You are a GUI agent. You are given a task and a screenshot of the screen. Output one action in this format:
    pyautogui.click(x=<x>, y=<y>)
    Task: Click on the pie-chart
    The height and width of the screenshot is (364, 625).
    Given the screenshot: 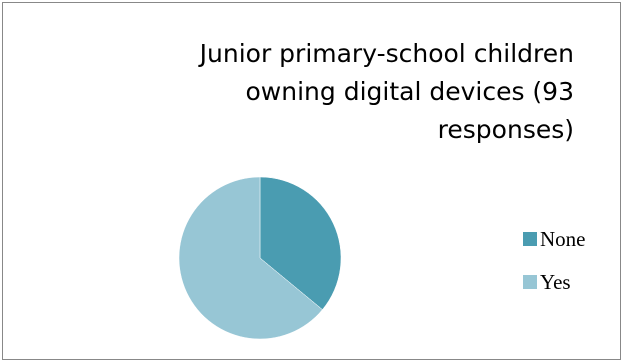 What is the action you would take?
    pyautogui.click(x=260, y=258)
    